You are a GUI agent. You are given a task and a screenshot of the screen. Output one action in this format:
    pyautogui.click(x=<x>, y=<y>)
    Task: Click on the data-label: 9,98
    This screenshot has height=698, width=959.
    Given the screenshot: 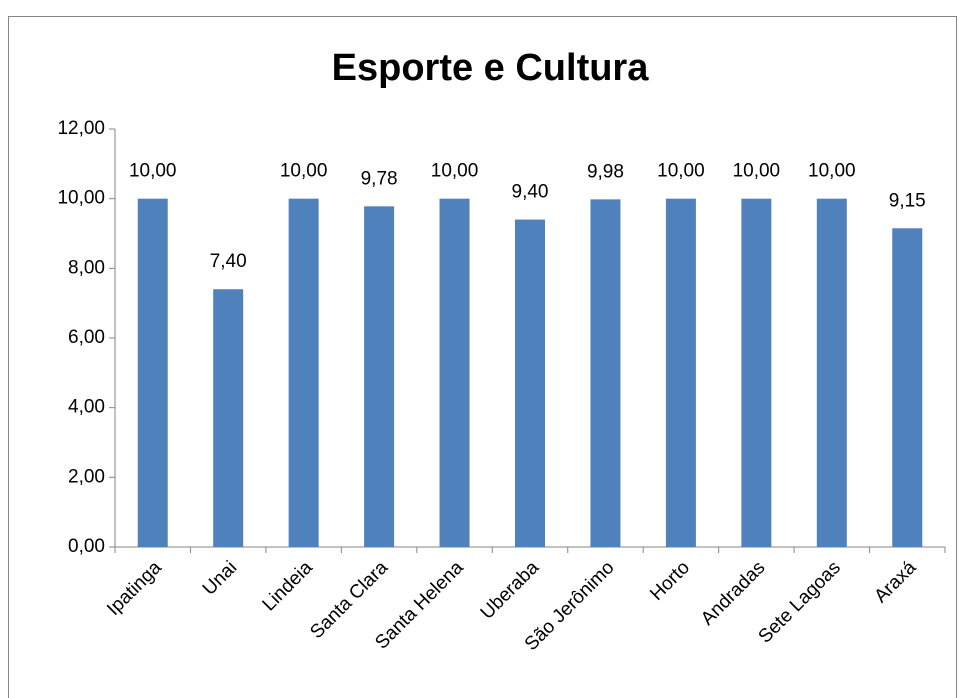 What is the action you would take?
    pyautogui.click(x=605, y=171)
    